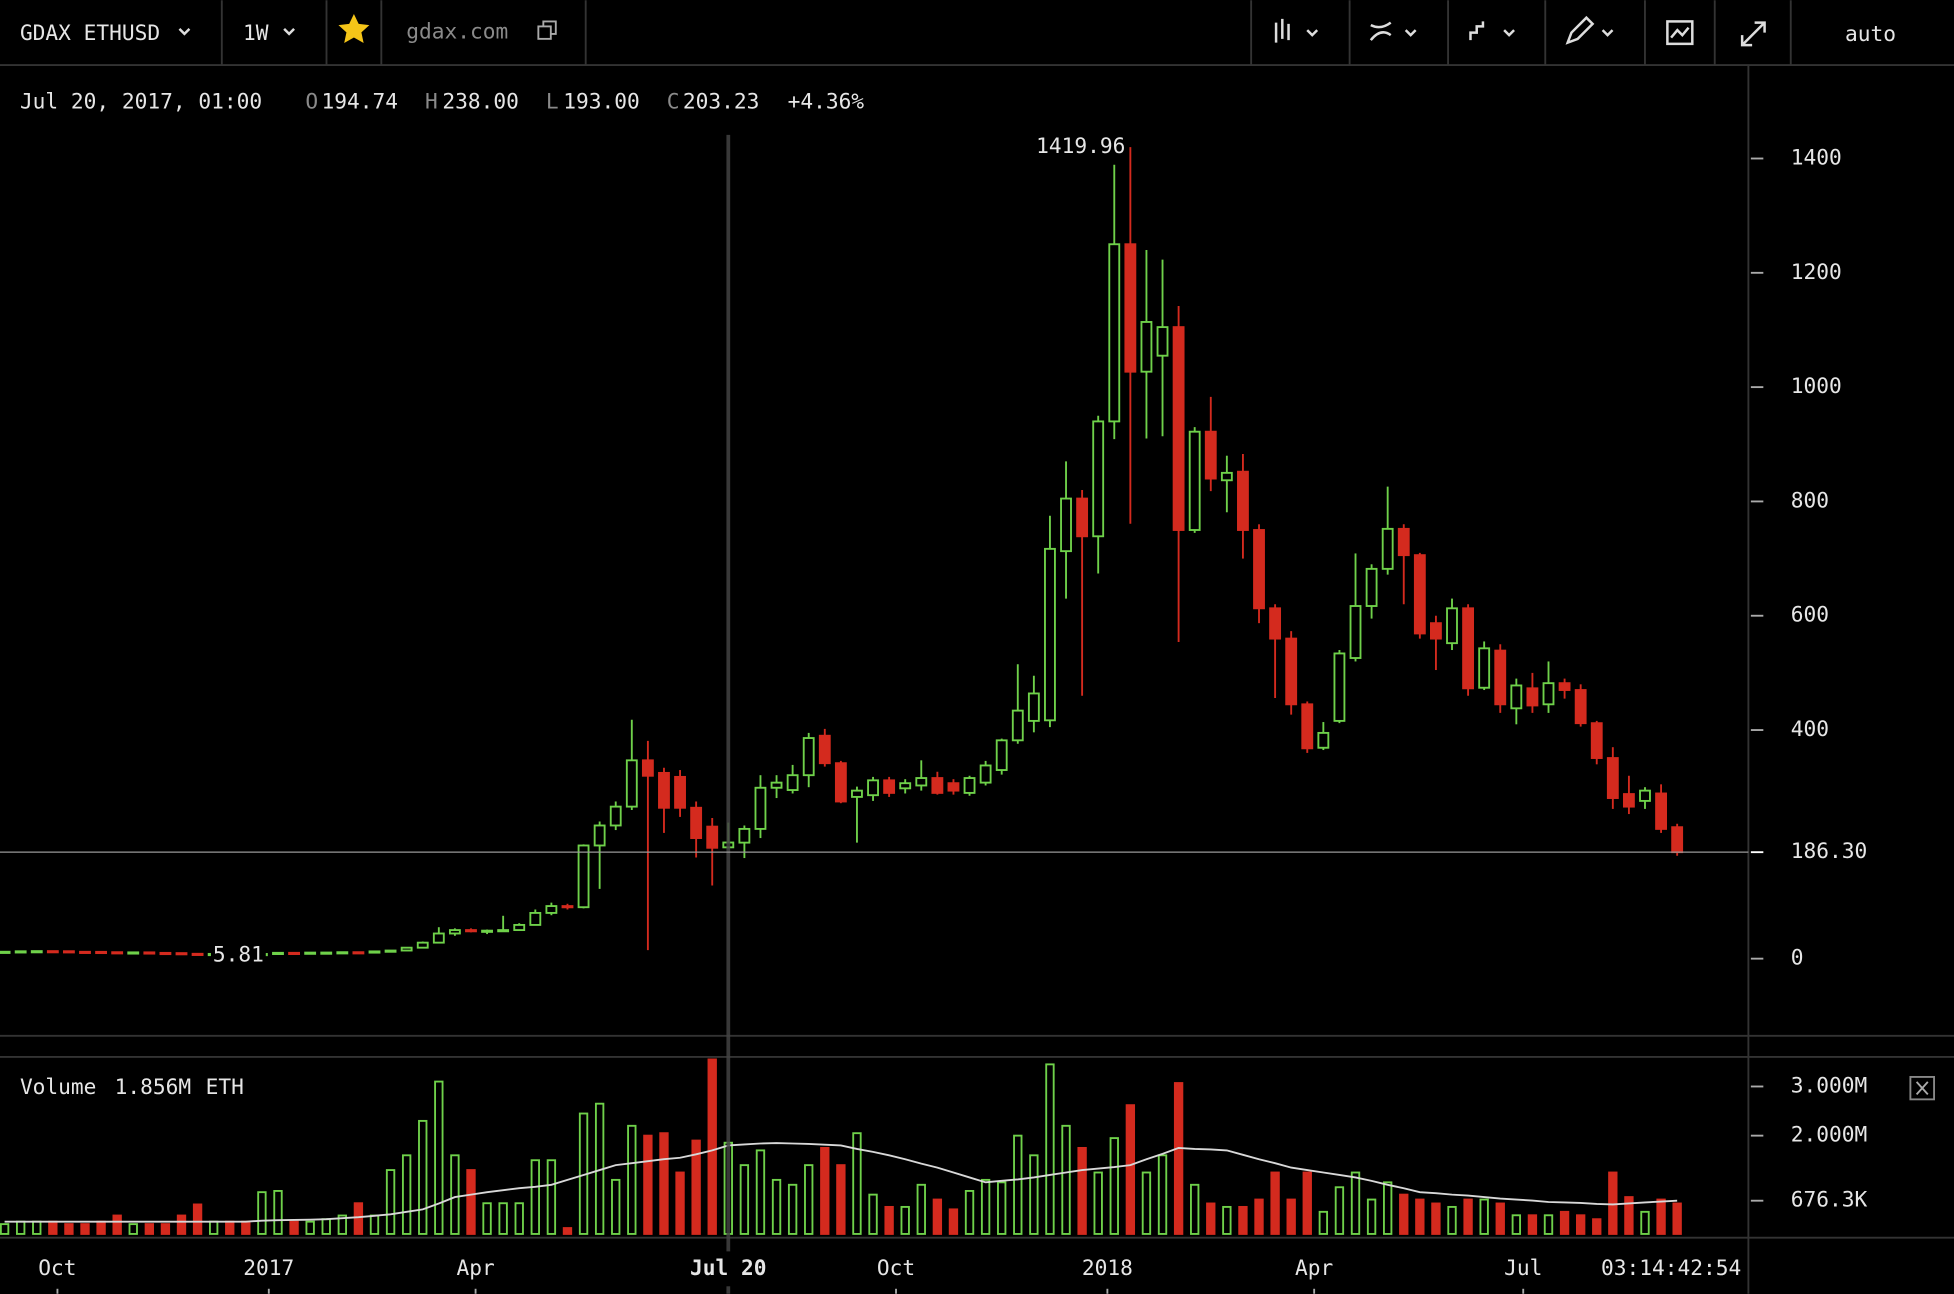 The height and width of the screenshot is (1294, 1954). What do you see at coordinates (601, 100) in the screenshot?
I see `low-value: 193.00` at bounding box center [601, 100].